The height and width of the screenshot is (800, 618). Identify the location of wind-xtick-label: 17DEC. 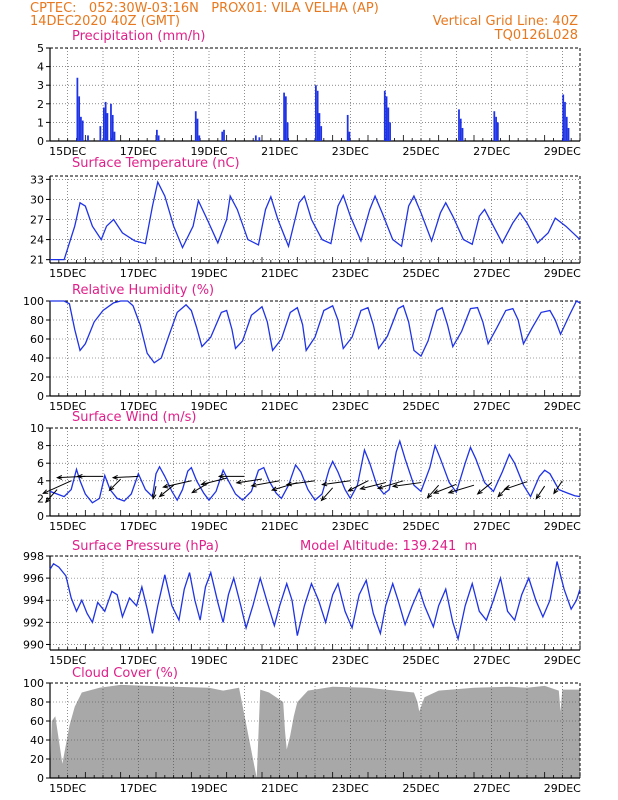
(138, 526).